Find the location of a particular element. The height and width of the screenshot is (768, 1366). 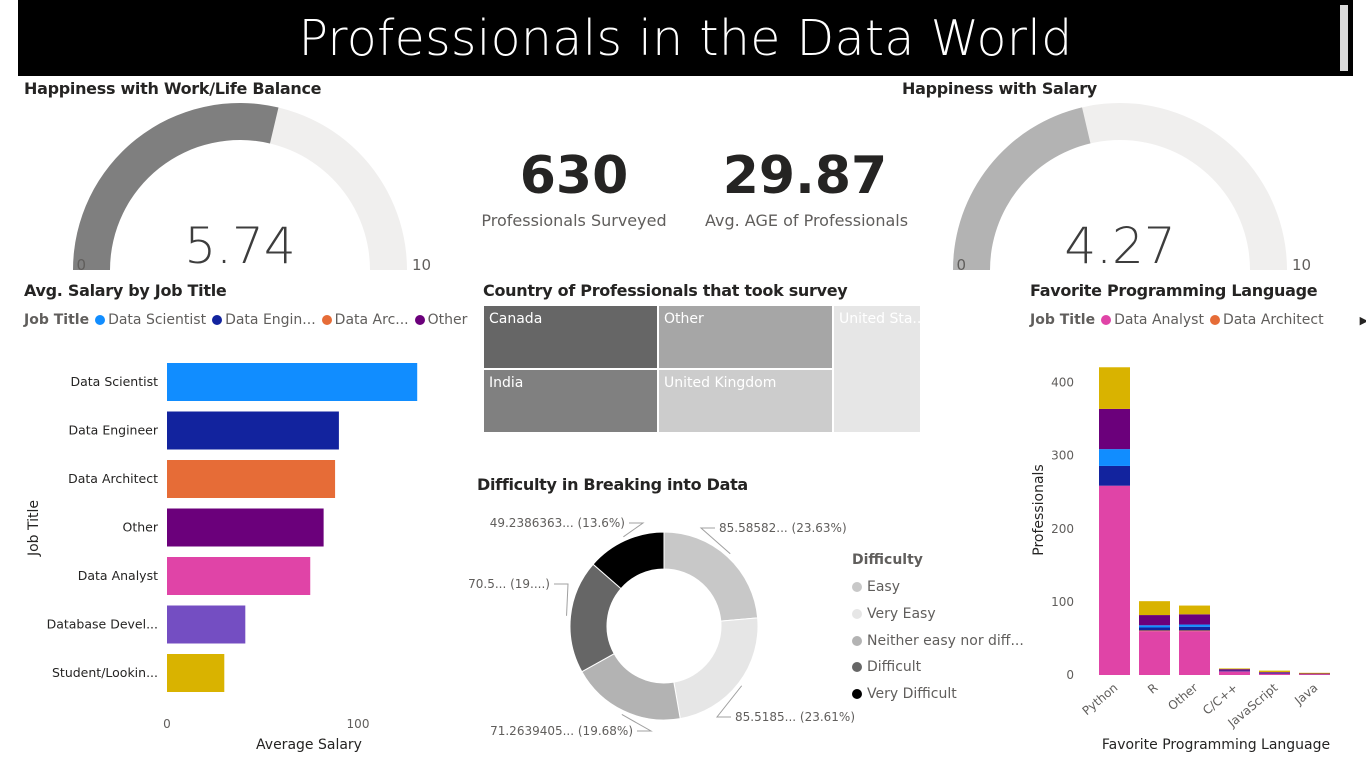

legend-label: Data Architect is located at coordinates (1273, 320).